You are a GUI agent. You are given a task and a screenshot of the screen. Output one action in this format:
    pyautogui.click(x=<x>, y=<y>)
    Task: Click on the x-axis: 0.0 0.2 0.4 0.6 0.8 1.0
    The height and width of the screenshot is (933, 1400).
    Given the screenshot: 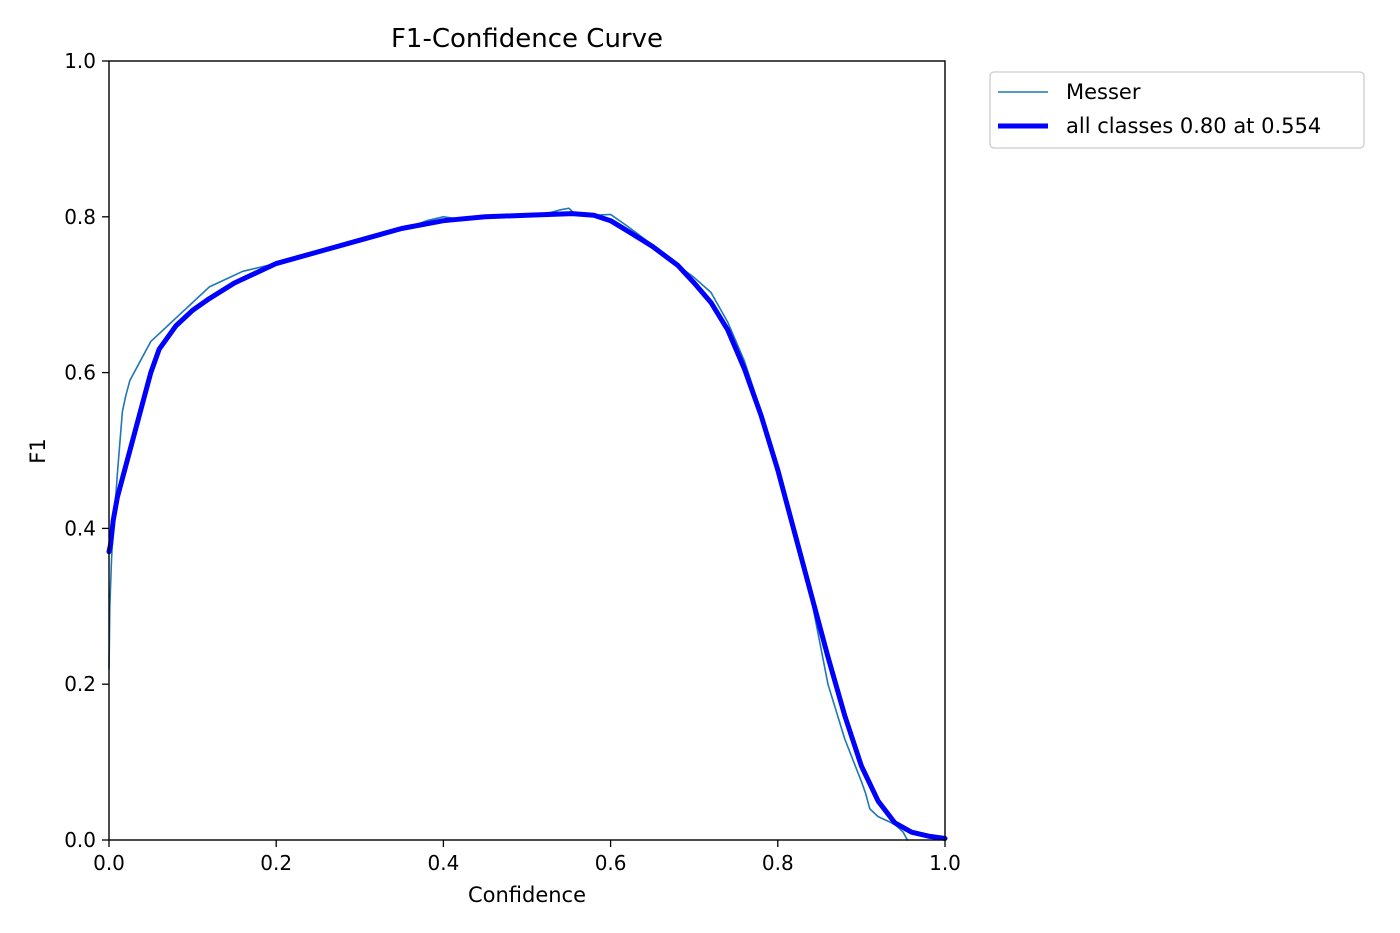 What is the action you would take?
    pyautogui.click(x=527, y=857)
    